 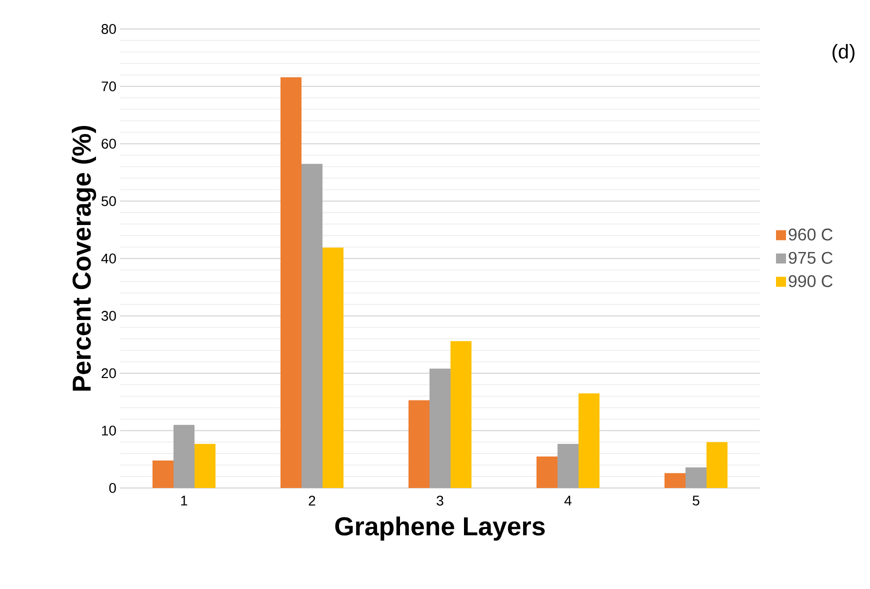 I want to click on x-tick-label: 3, so click(x=440, y=501).